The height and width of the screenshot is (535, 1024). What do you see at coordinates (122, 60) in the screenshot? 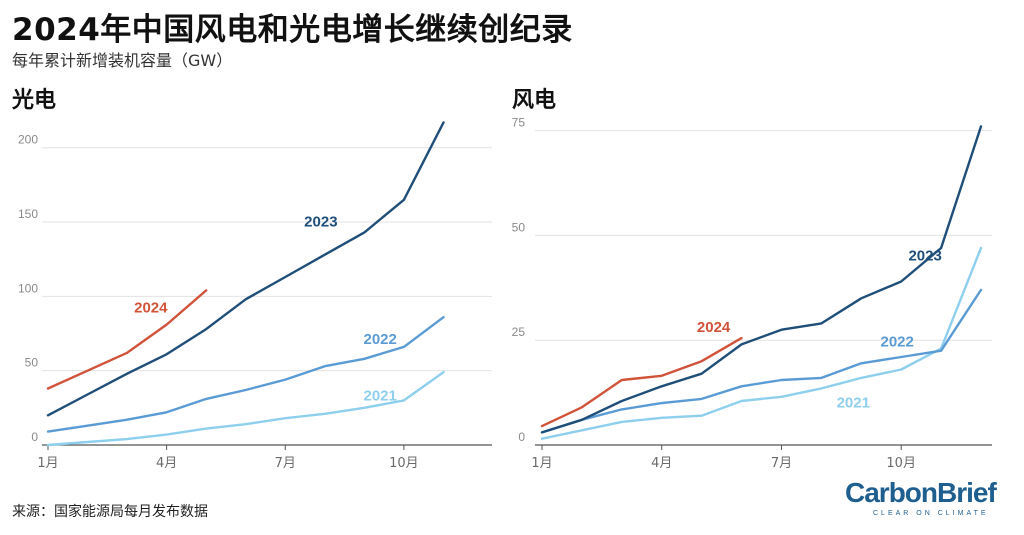
I see `chart-subtitle: 每年累计新增装机容量（GW）` at bounding box center [122, 60].